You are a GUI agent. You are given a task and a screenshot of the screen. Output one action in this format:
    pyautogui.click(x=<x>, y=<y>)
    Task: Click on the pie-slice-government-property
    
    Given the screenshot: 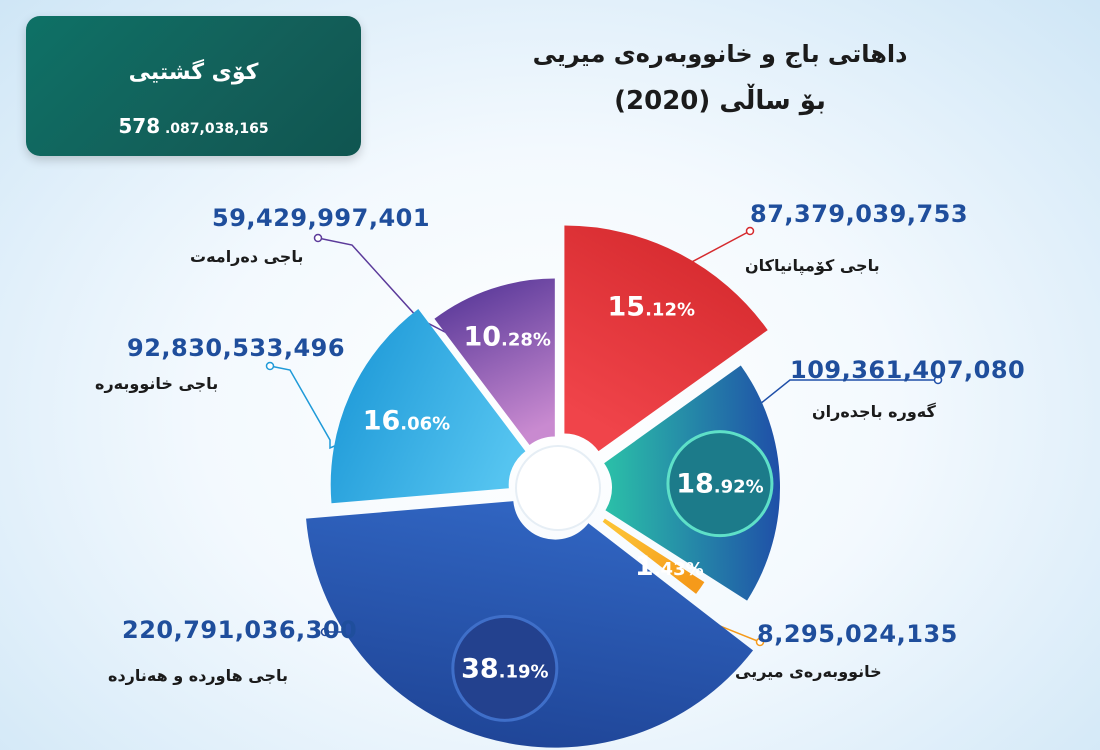 What is the action you would take?
    pyautogui.click(x=653, y=556)
    